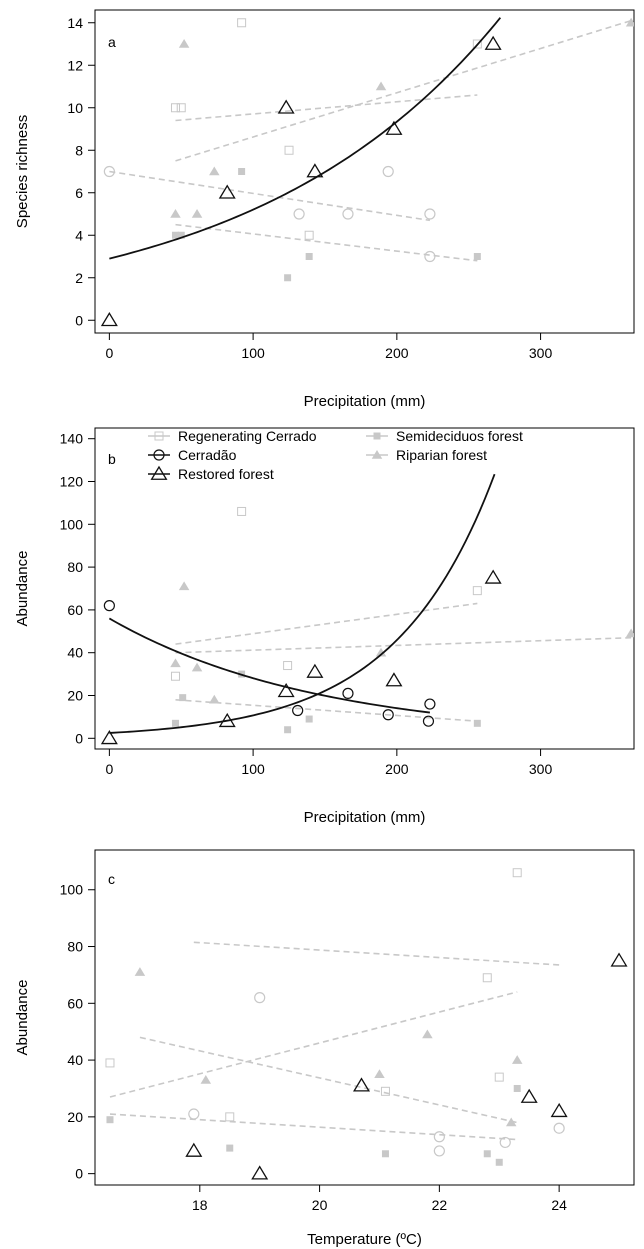 The image size is (644, 1249). What do you see at coordinates (559, 1205) in the screenshot?
I see `x-tick-label: 24` at bounding box center [559, 1205].